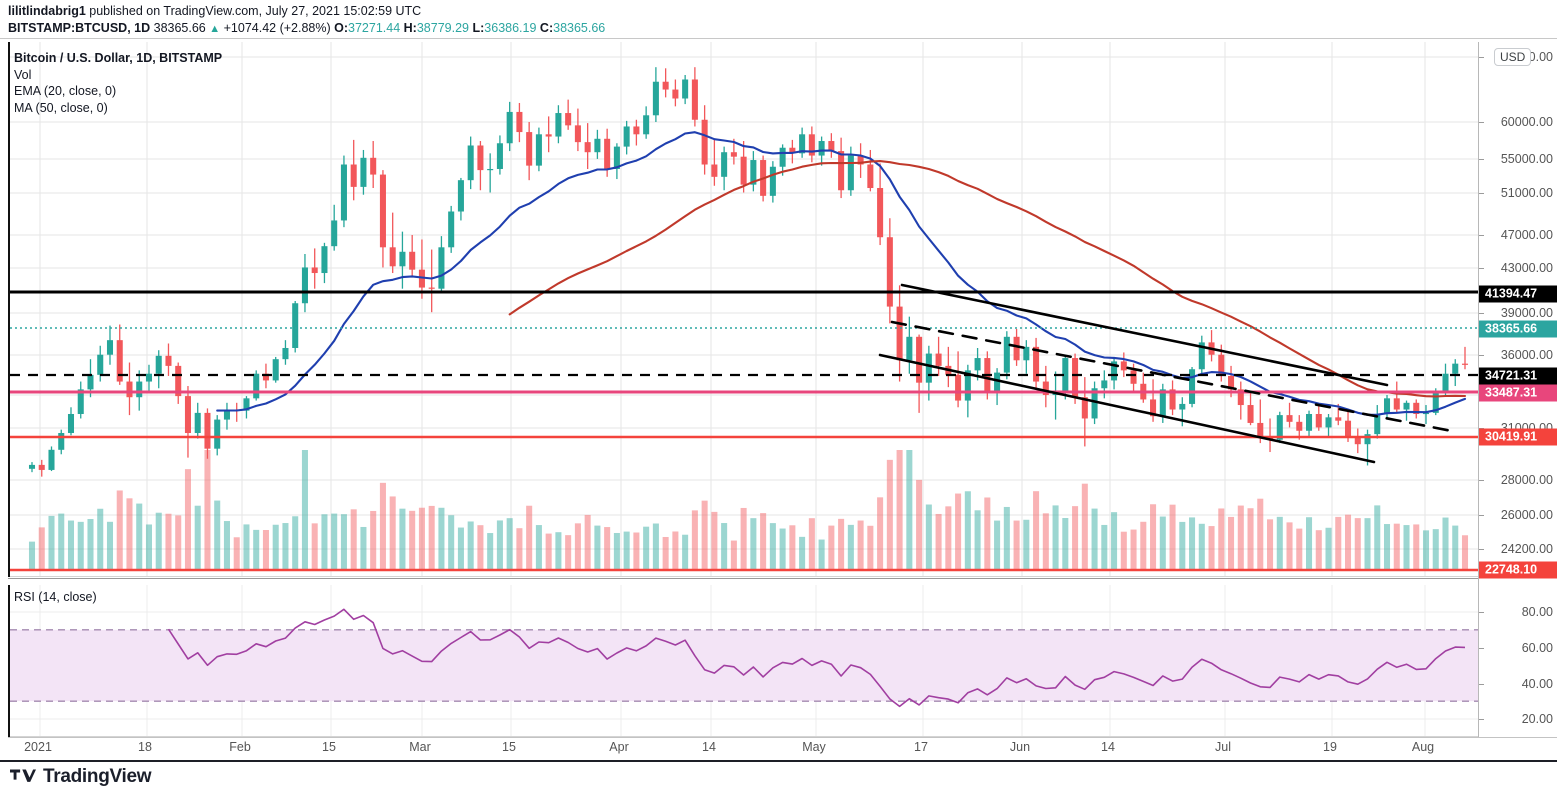 The width and height of the screenshot is (1557, 794). What do you see at coordinates (1526, 193) in the screenshot?
I see `axis-tick-label: 51000.00` at bounding box center [1526, 193].